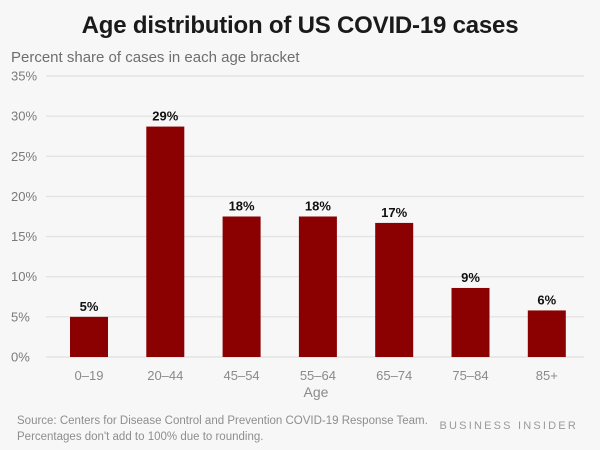 This screenshot has height=450, width=600. I want to click on y-tick-label: 35%, so click(24, 76).